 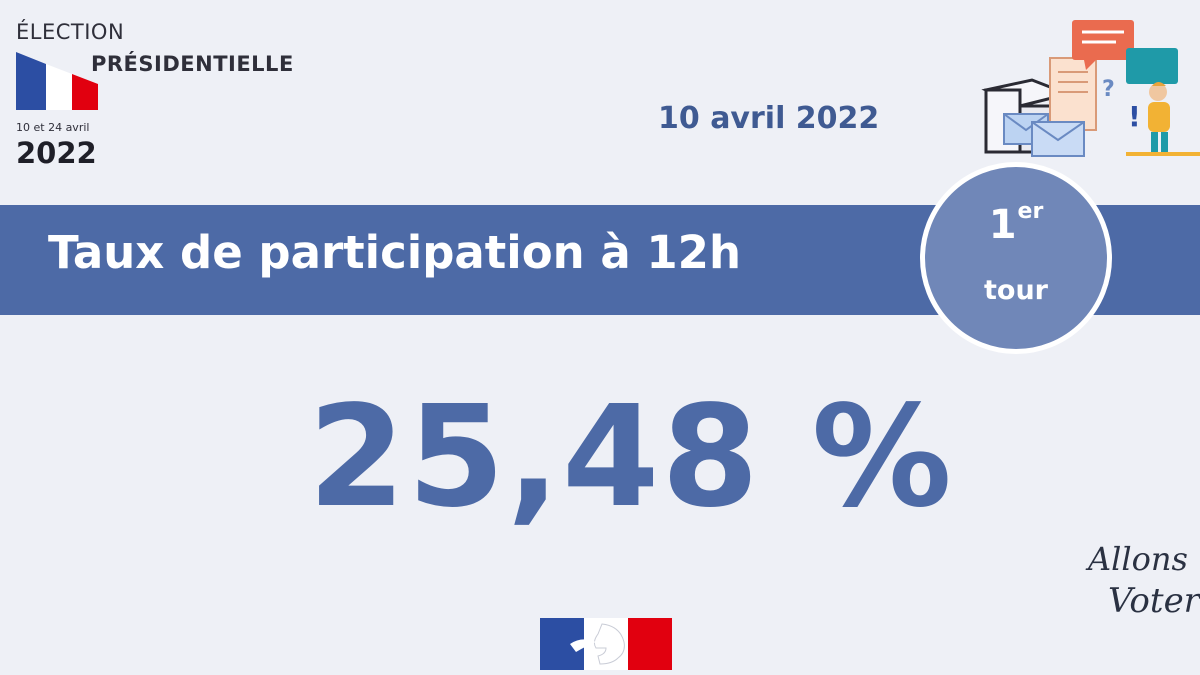 What do you see at coordinates (192, 64) in the screenshot?
I see `election-title-line2: PRÉSIDENTIELLE` at bounding box center [192, 64].